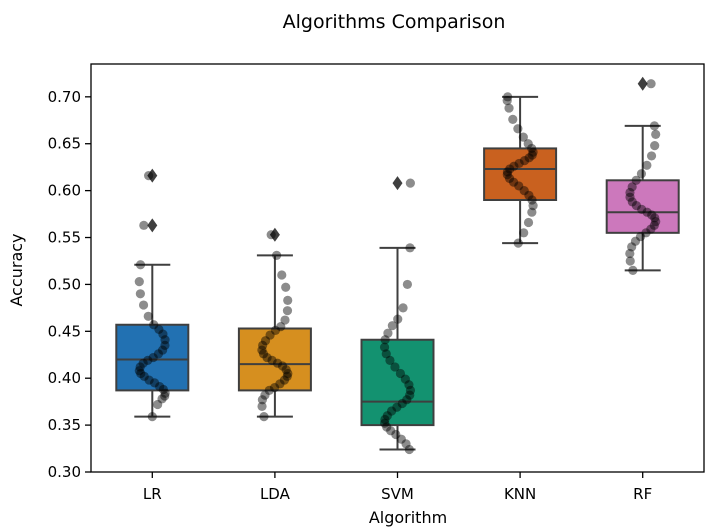 This screenshot has width=718, height=532. I want to click on y-tick-label-6: 0.60, so click(64, 191).